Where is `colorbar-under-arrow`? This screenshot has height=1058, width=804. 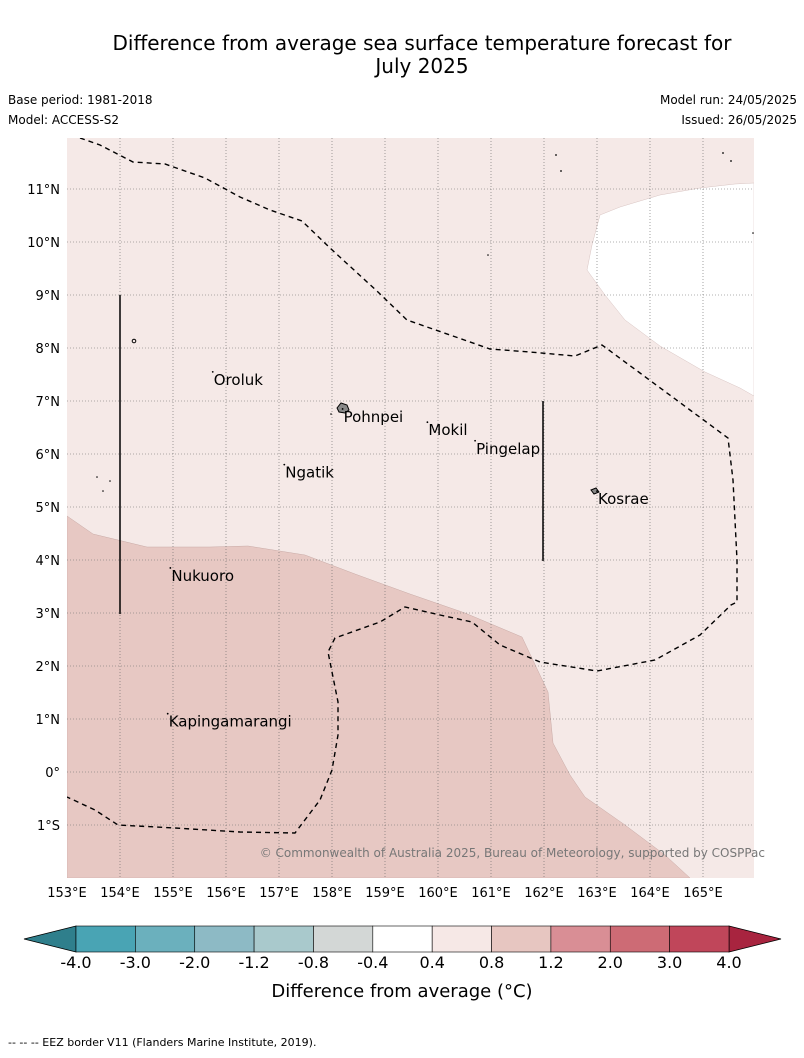 colorbar-under-arrow is located at coordinates (50, 939).